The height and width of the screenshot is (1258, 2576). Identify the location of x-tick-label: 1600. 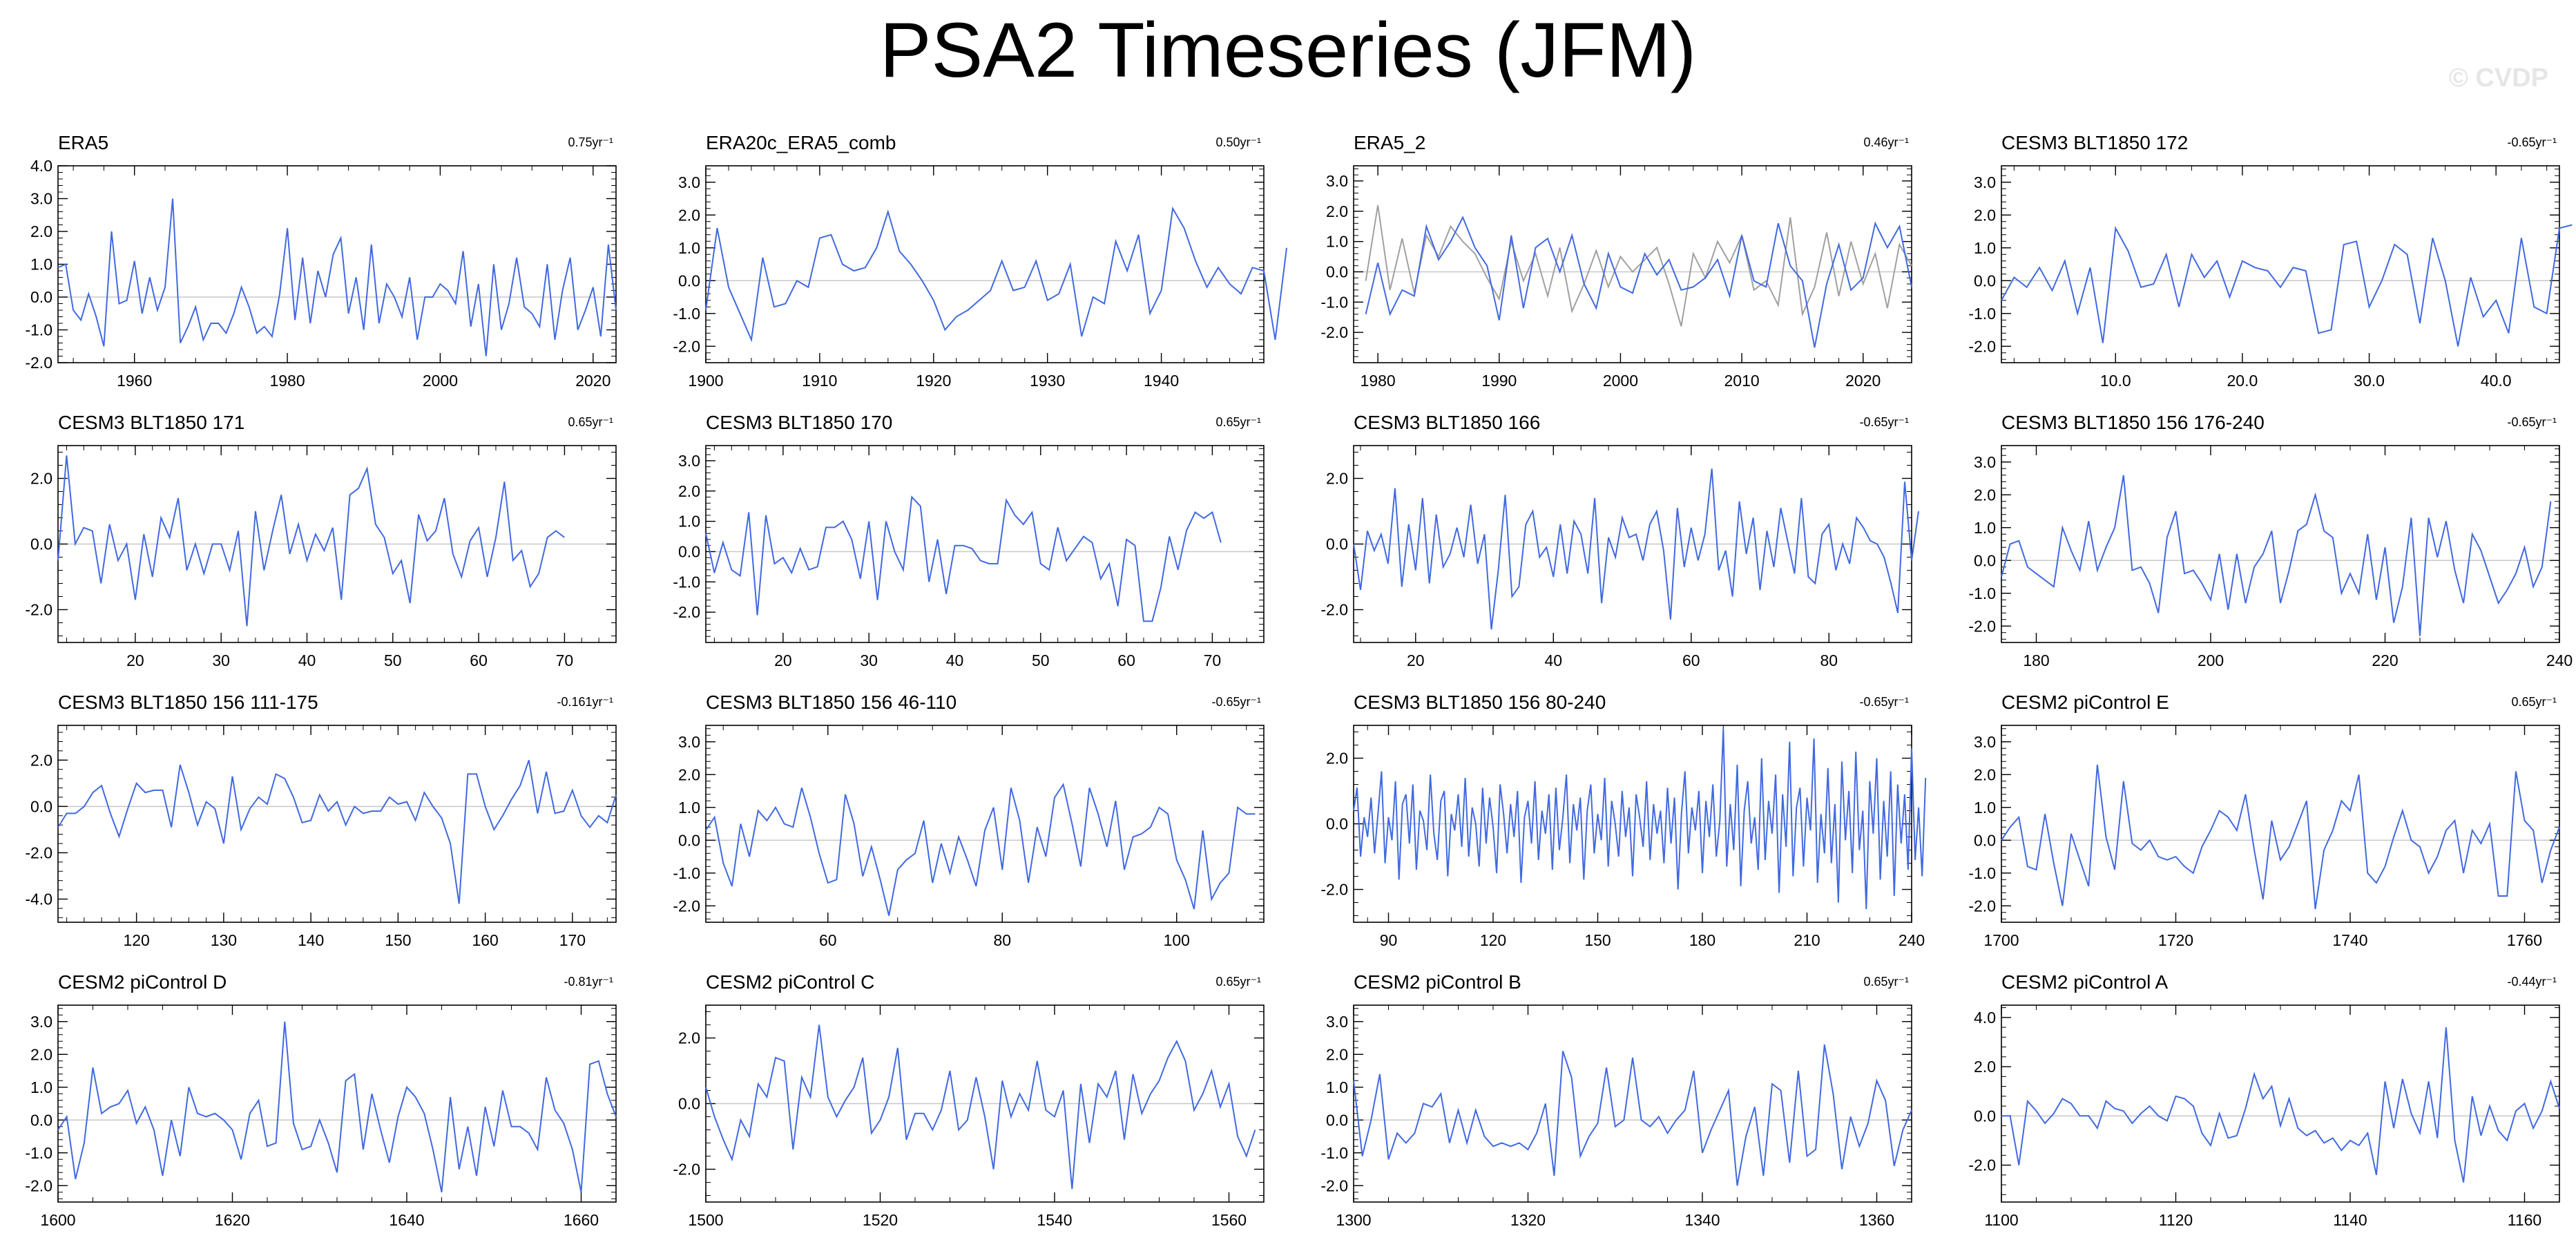
(57, 1220).